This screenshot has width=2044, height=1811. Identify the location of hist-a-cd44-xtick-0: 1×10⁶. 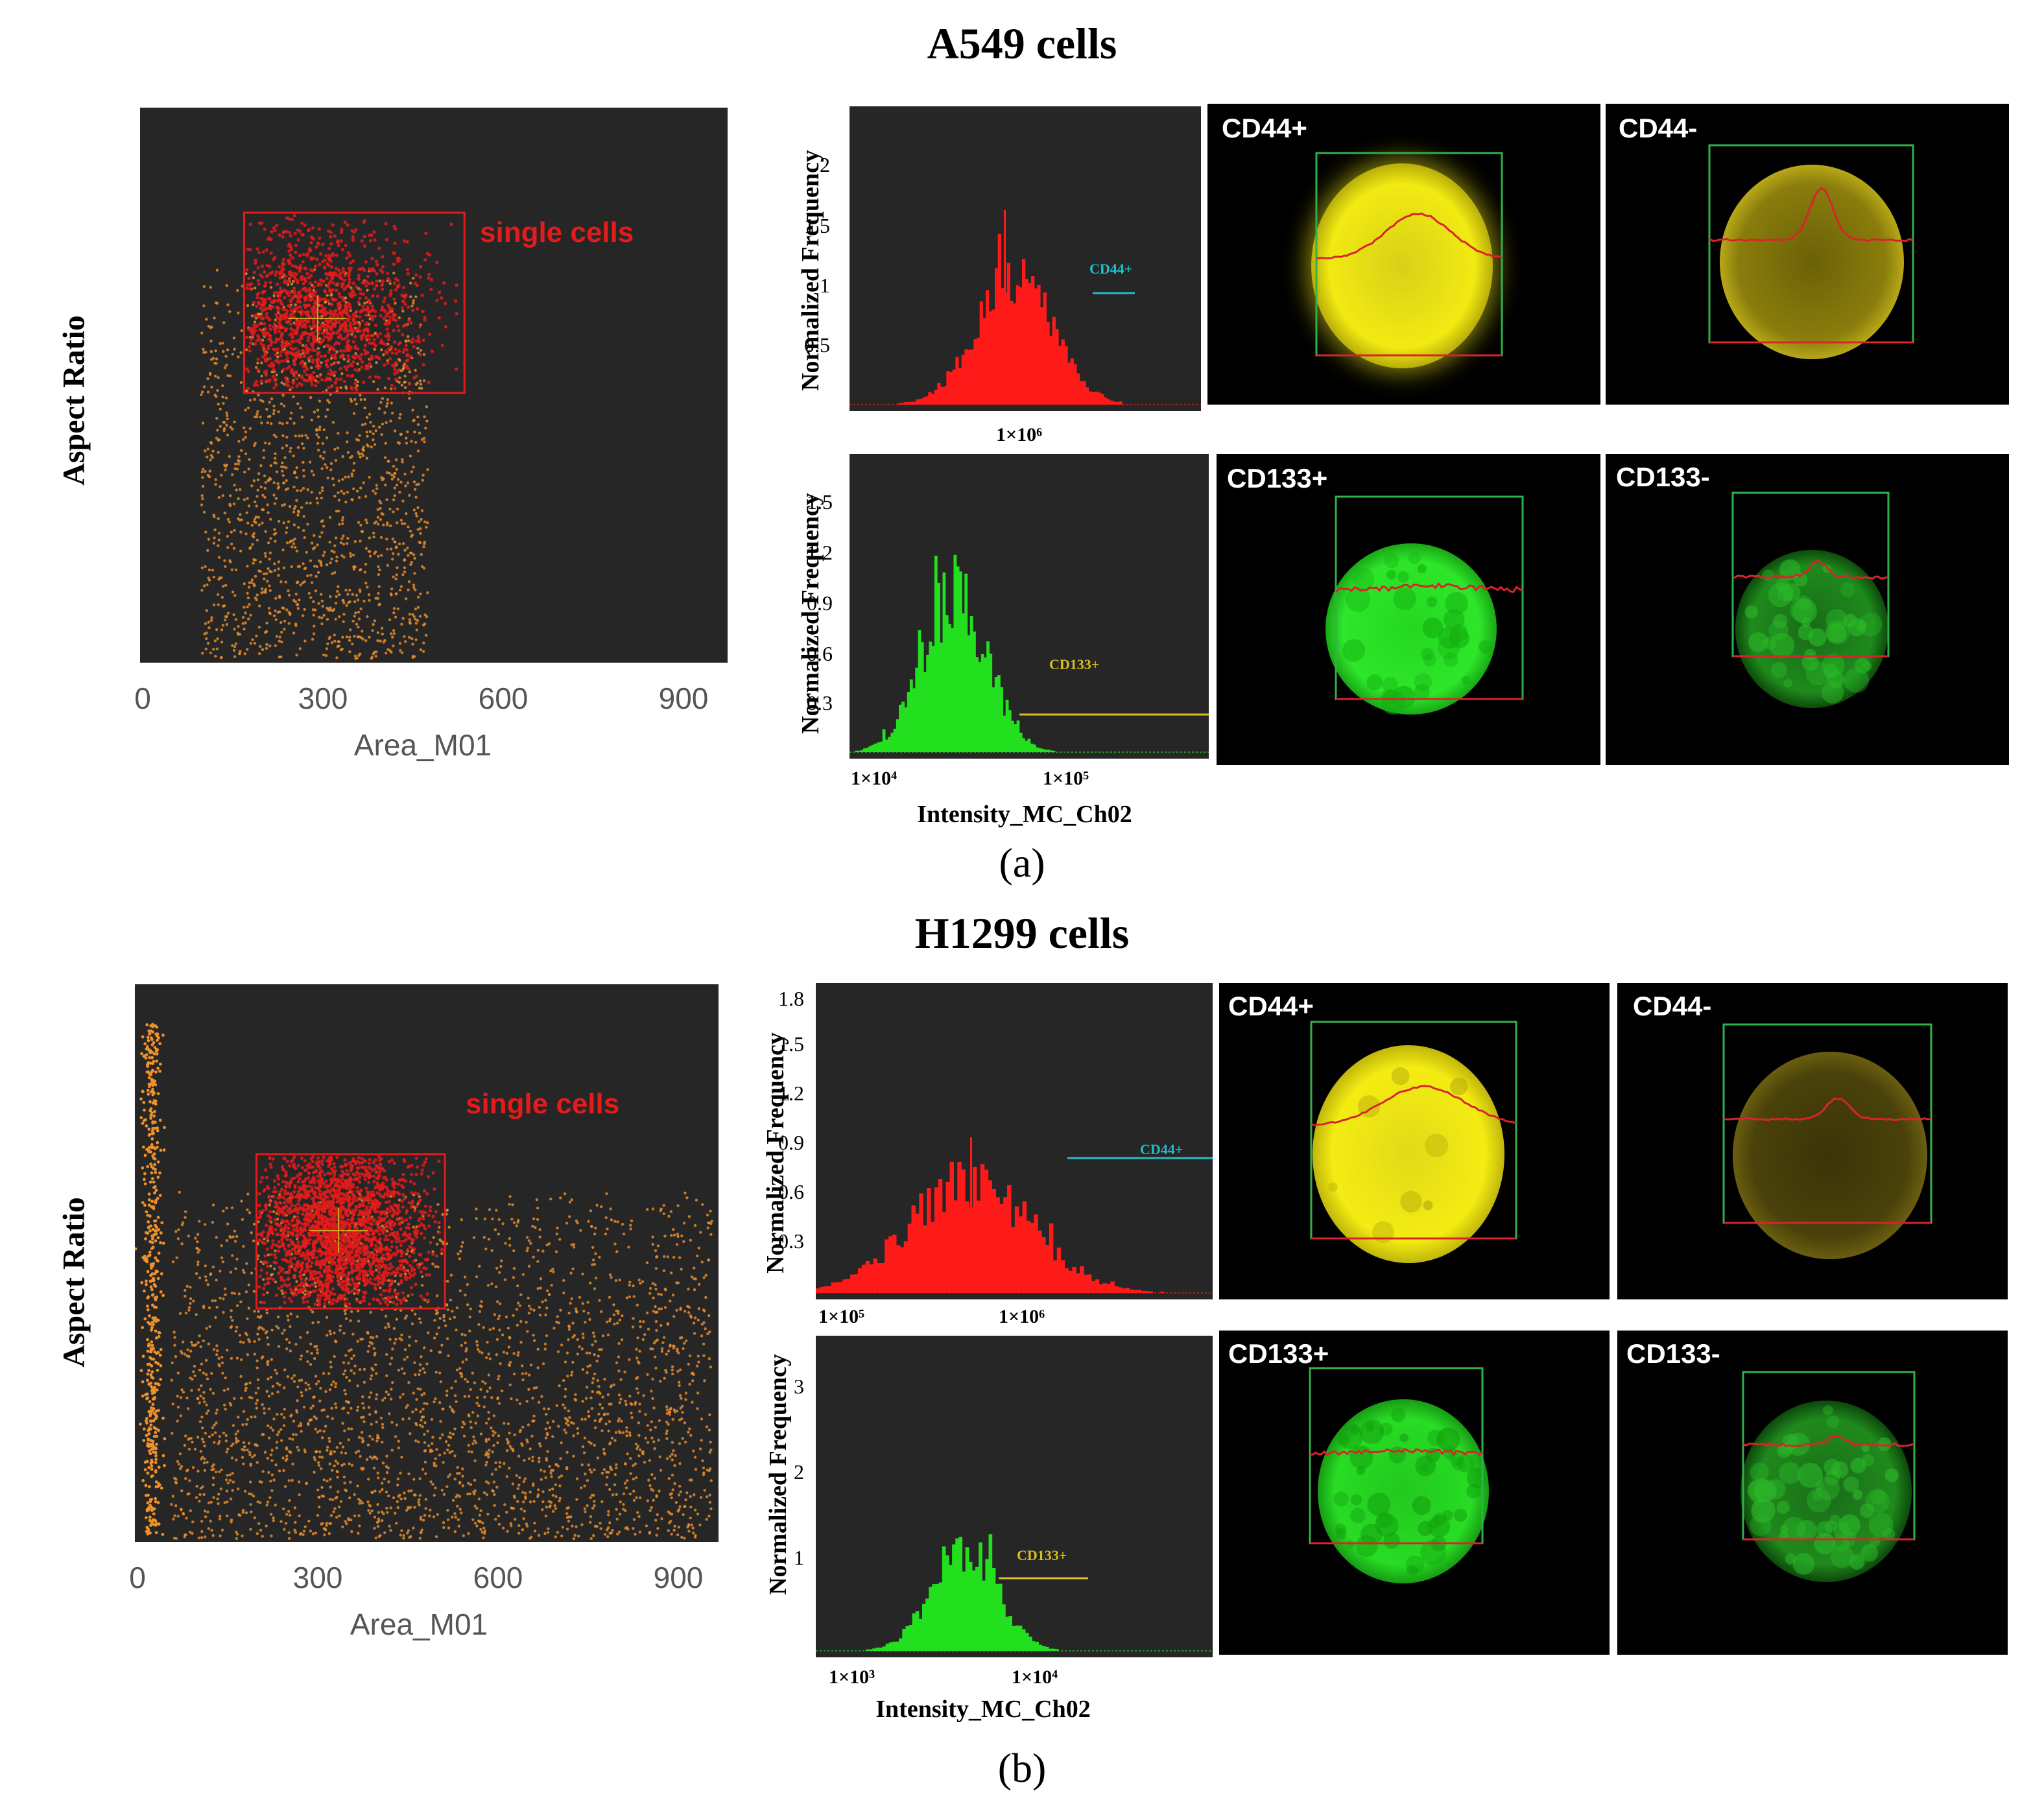
(1019, 434).